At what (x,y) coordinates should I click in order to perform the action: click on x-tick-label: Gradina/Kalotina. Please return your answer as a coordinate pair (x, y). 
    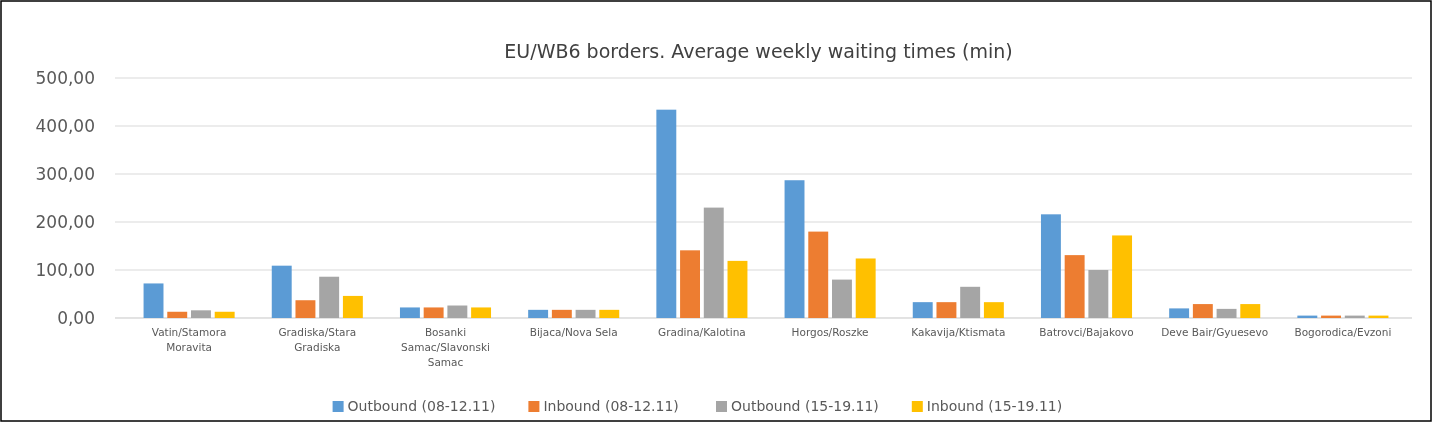
    Looking at the image, I should click on (702, 332).